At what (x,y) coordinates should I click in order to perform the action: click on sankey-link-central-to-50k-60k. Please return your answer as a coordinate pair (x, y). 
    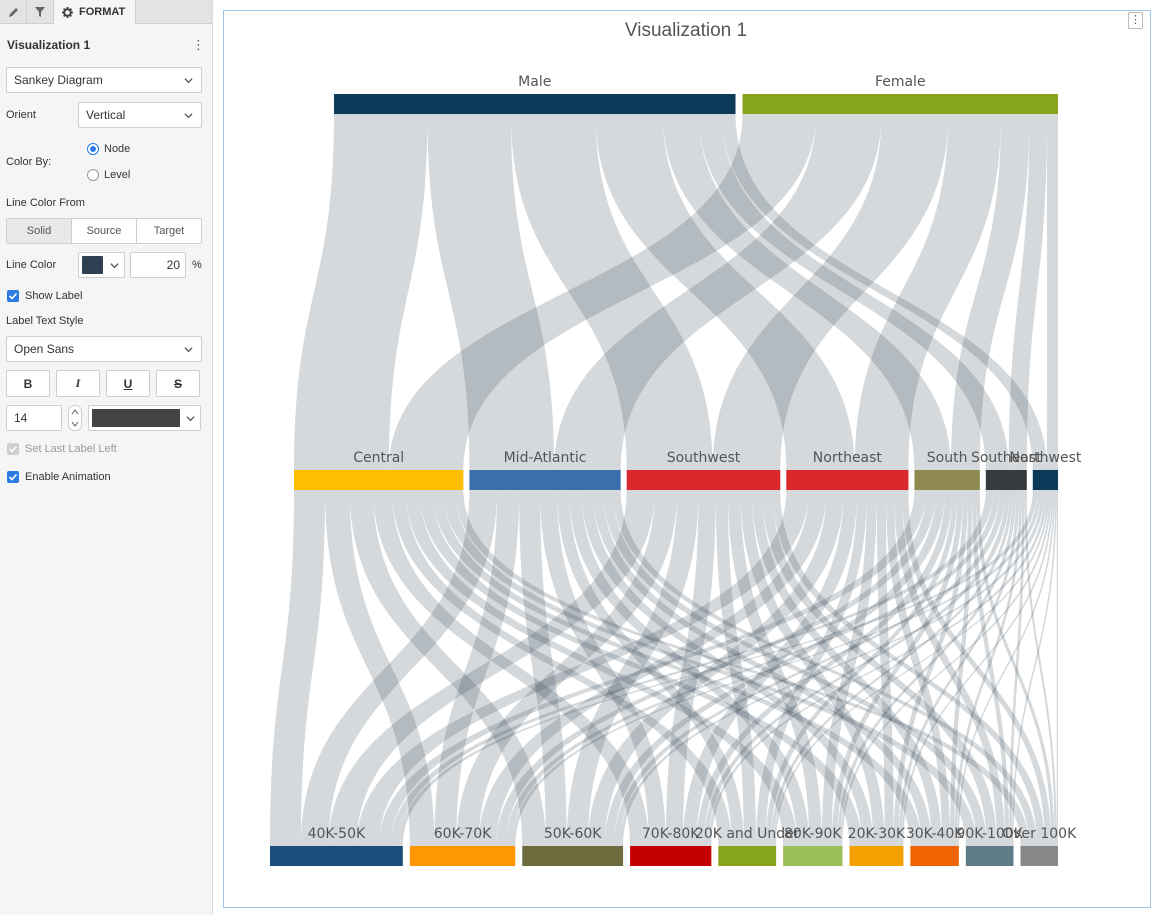
    Looking at the image, I should click on (447, 668).